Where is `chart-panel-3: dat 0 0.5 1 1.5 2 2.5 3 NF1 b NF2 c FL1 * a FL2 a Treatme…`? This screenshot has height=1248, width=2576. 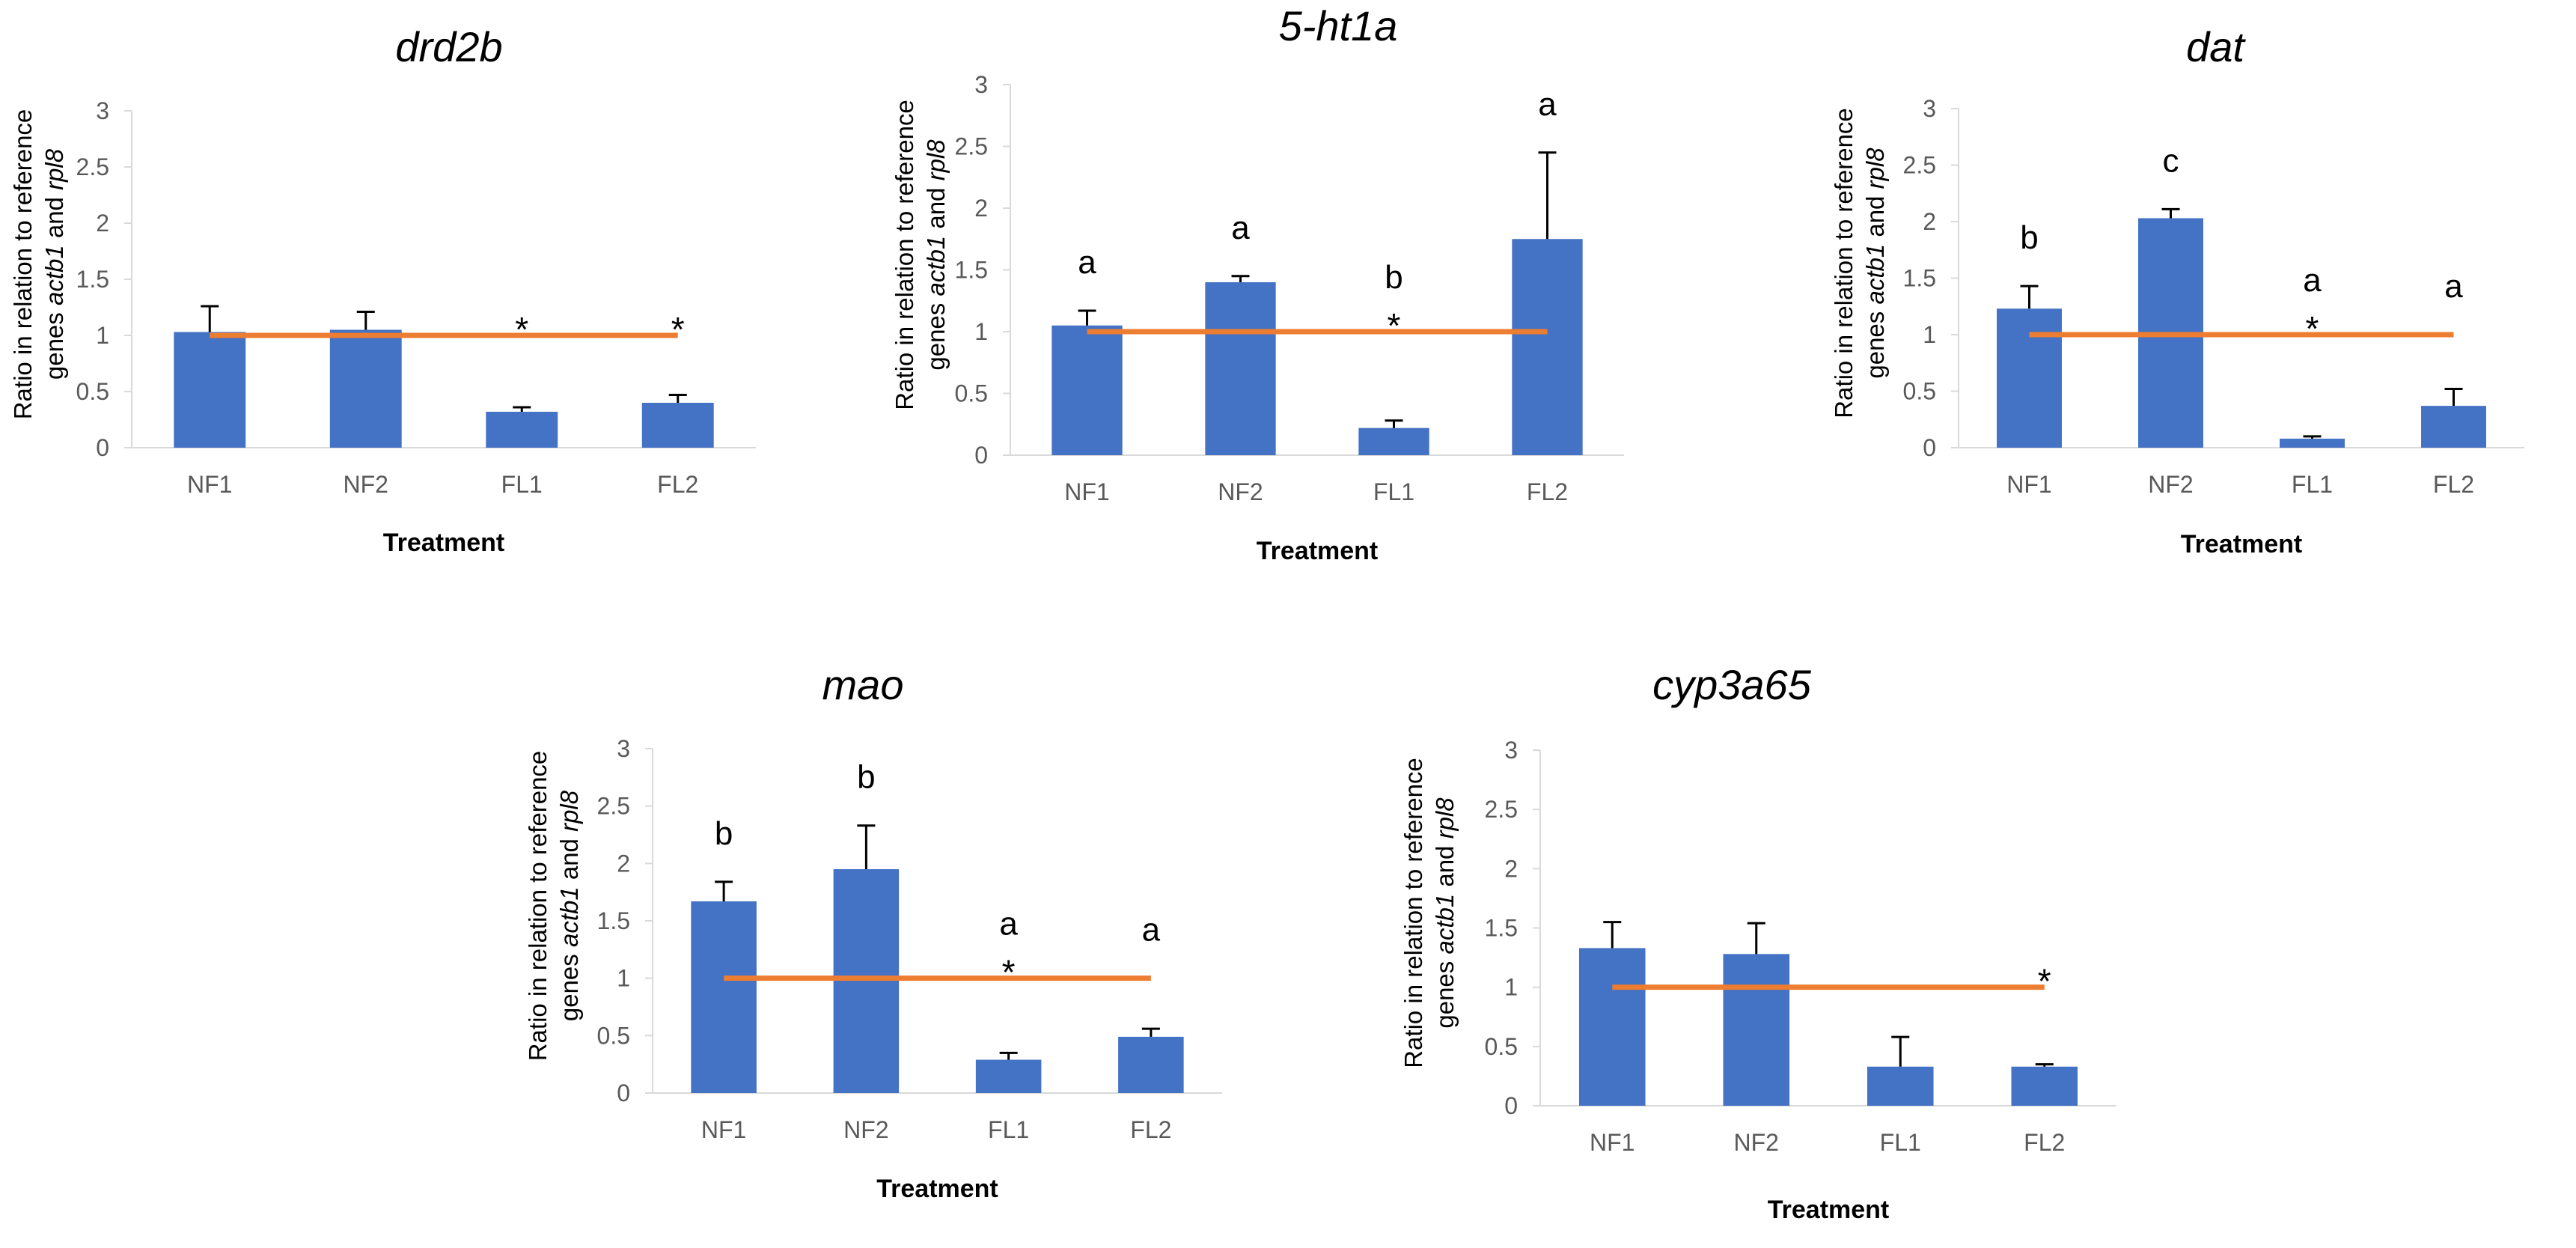
chart-panel-3: dat 0 0.5 1 1.5 2 2.5 3 NF1 b NF2 c FL1 * a FL2 a Treatme… is located at coordinates (2177, 290).